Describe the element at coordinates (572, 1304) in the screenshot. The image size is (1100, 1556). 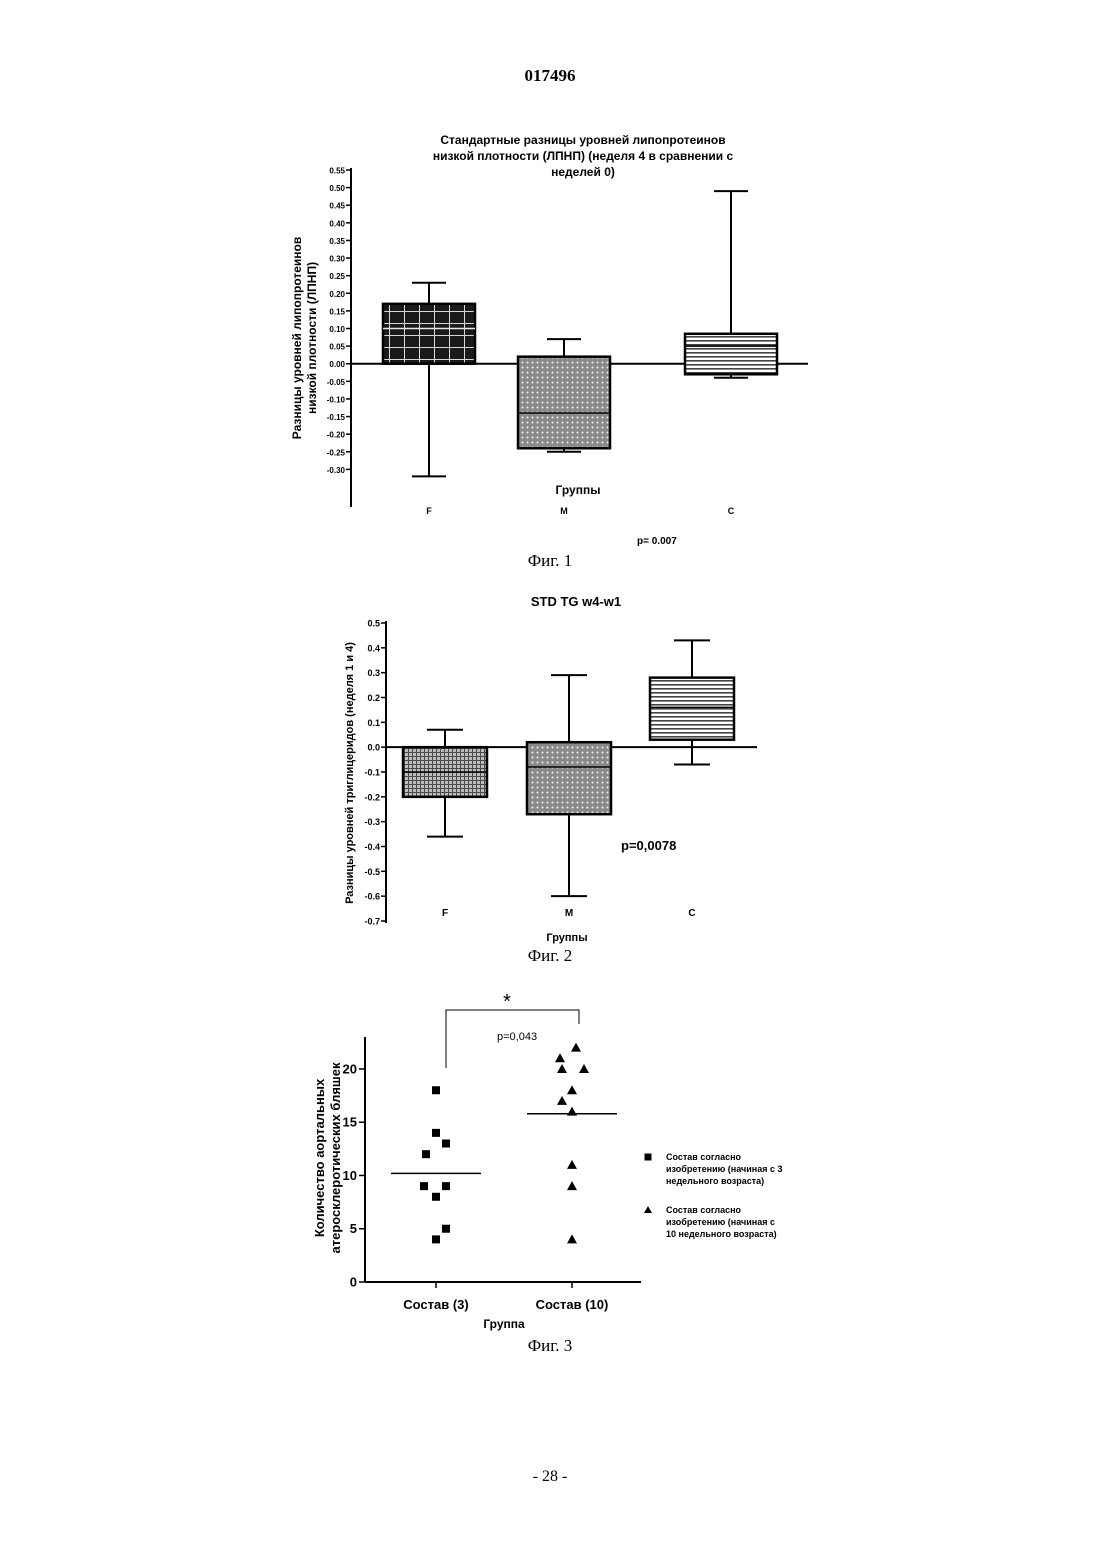
I see `x-category-label: Состав (10)` at that location.